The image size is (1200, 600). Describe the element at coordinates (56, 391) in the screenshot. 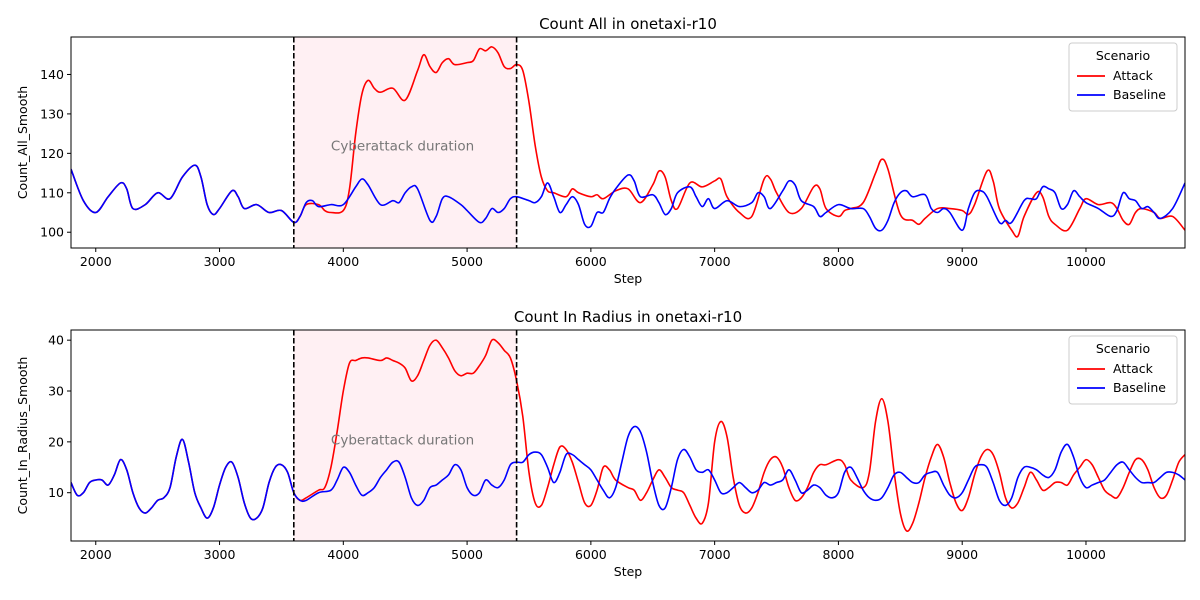

I see `y-tick-label: 30` at that location.